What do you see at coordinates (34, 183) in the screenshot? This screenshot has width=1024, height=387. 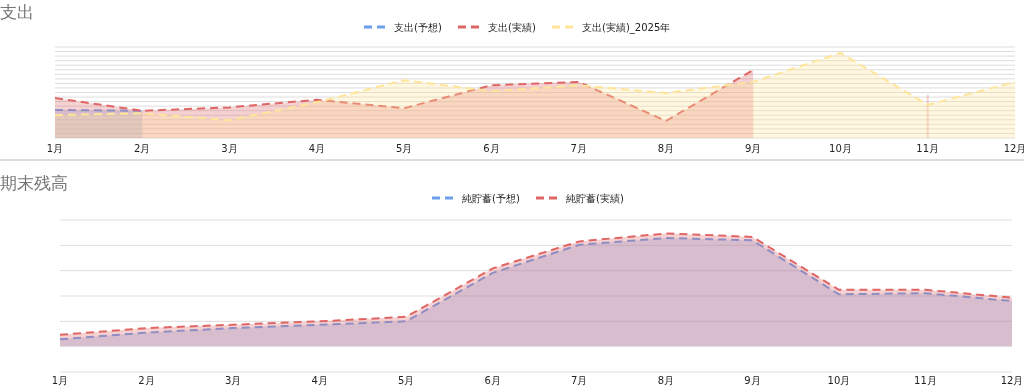 I see `chart-title: 期末残高` at bounding box center [34, 183].